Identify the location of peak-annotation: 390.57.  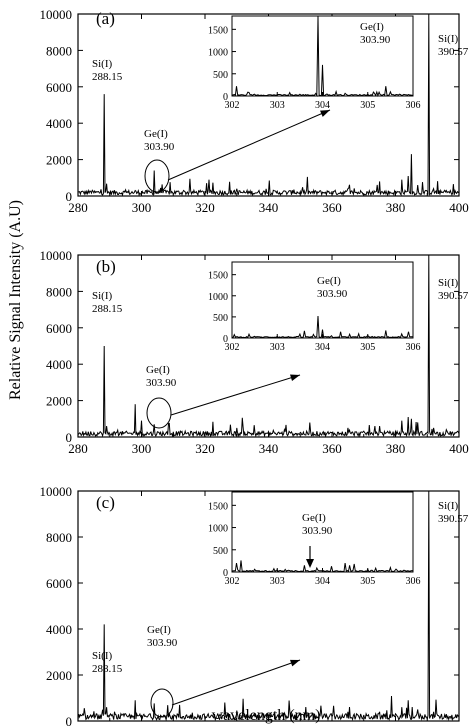
(453, 519).